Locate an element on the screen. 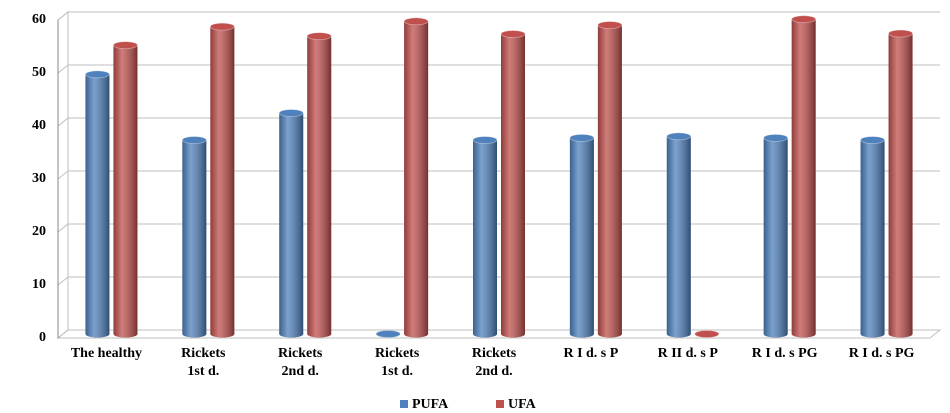 The image size is (950, 413). x-tick-label: R I d. s P is located at coordinates (590, 353).